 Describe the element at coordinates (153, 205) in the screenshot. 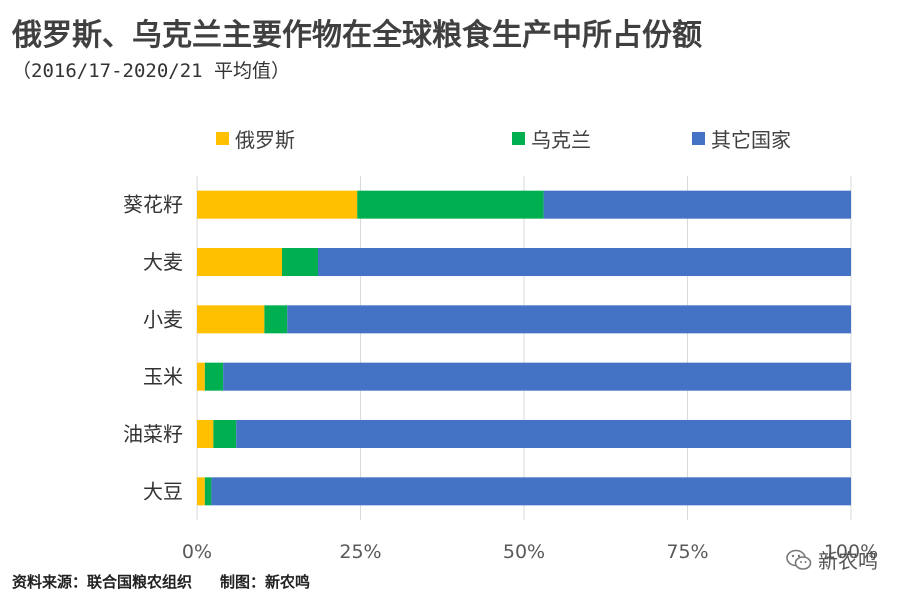

I see `category-label: 葵花籽` at that location.